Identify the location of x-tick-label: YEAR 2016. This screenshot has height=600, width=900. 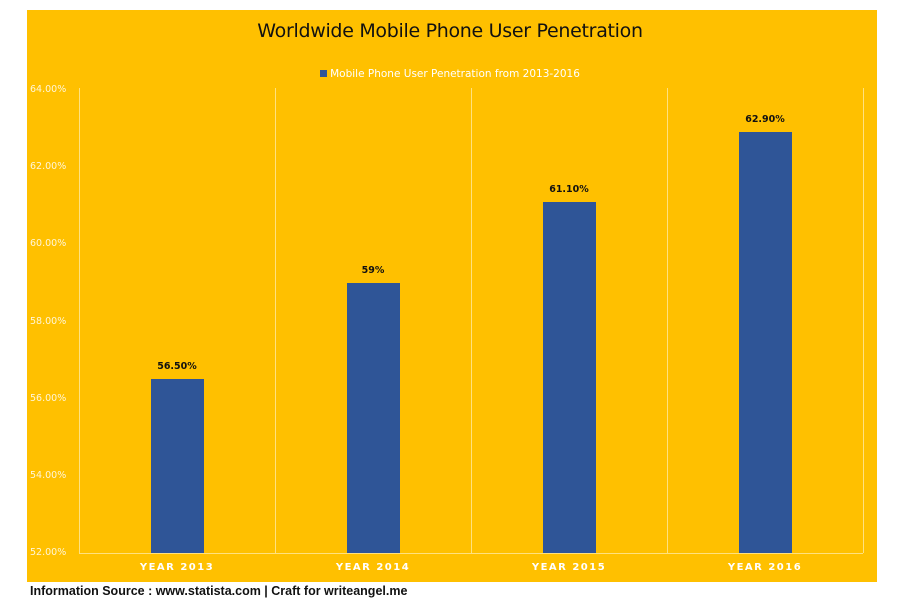
(765, 567).